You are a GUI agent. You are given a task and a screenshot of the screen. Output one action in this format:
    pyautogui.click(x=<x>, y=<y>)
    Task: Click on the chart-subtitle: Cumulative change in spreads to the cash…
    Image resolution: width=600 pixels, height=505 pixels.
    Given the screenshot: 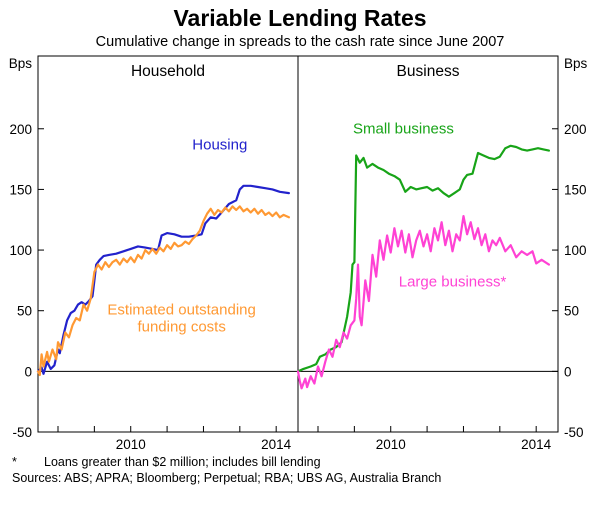 What is the action you would take?
    pyautogui.click(x=300, y=42)
    